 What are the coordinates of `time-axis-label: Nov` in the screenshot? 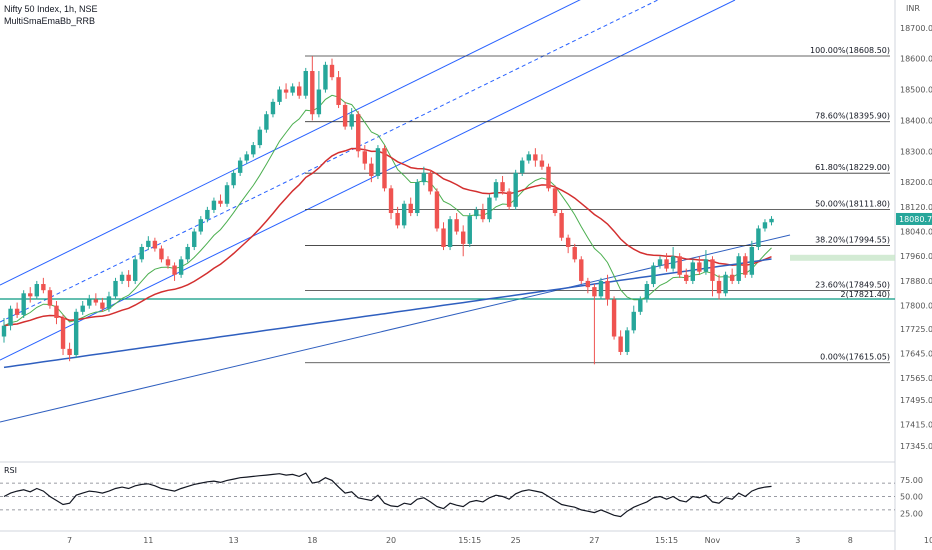 It's located at (713, 540).